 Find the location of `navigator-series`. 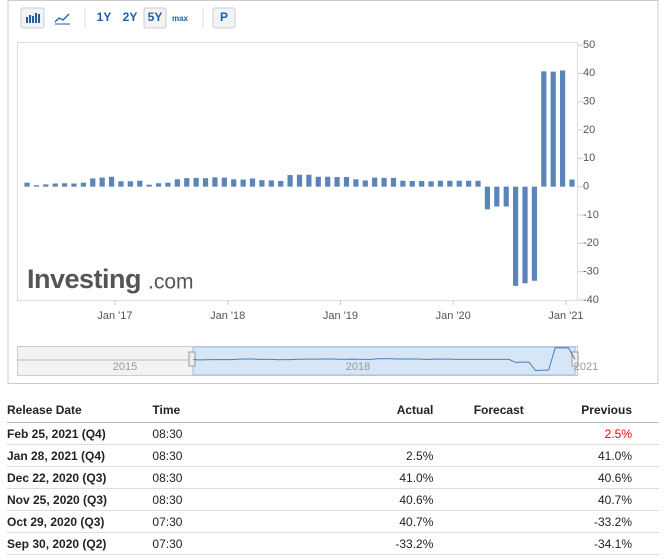

navigator-series is located at coordinates (384, 359).